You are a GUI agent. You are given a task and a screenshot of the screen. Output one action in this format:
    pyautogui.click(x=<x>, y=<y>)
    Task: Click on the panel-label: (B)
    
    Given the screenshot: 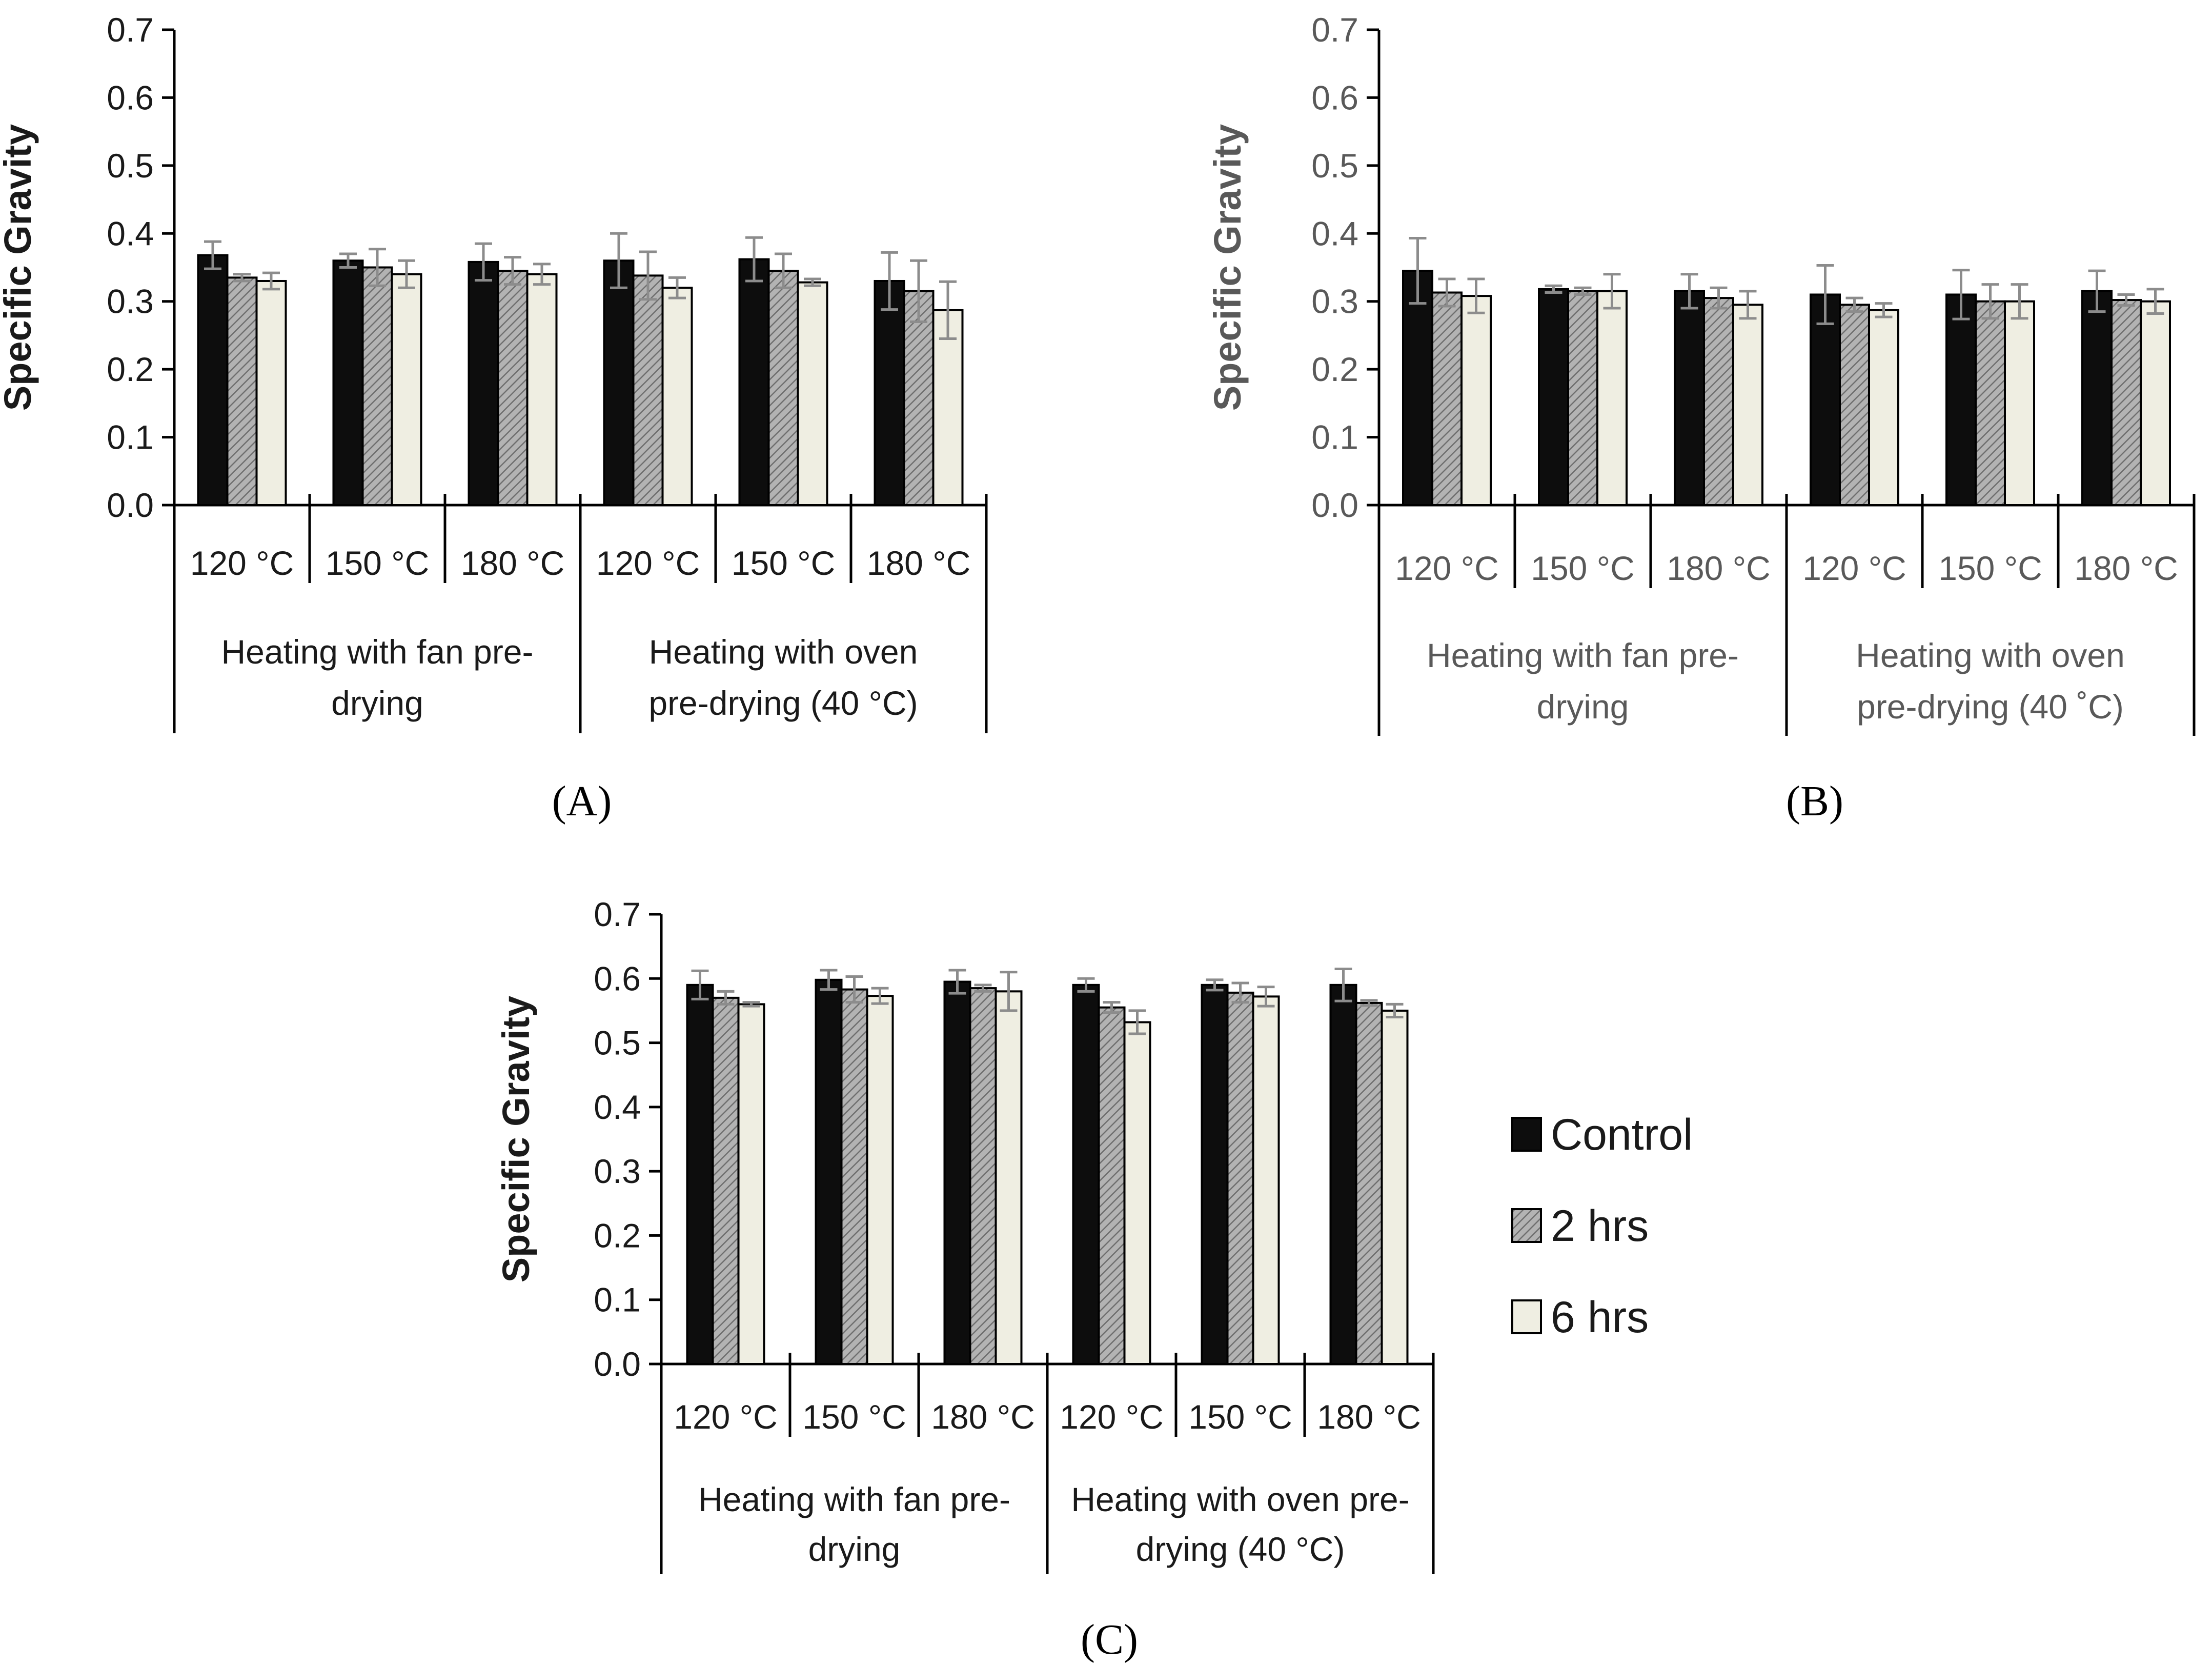 What is the action you would take?
    pyautogui.click(x=1815, y=801)
    